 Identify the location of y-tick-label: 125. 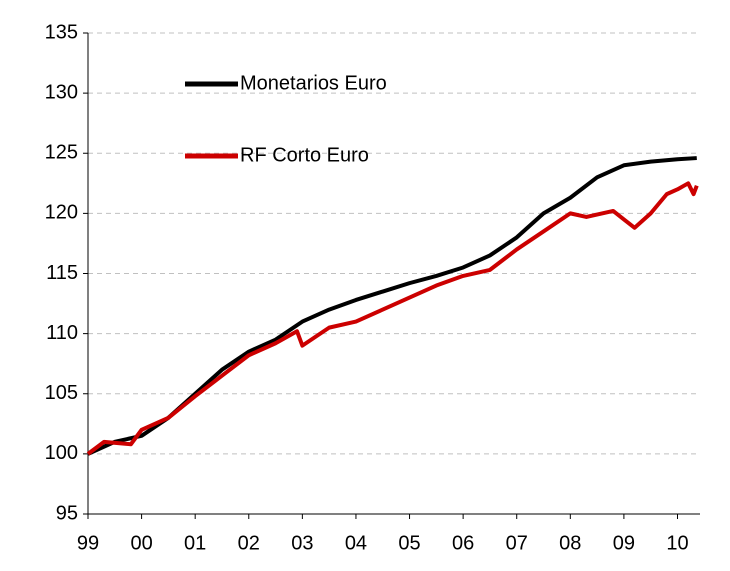
(61, 153).